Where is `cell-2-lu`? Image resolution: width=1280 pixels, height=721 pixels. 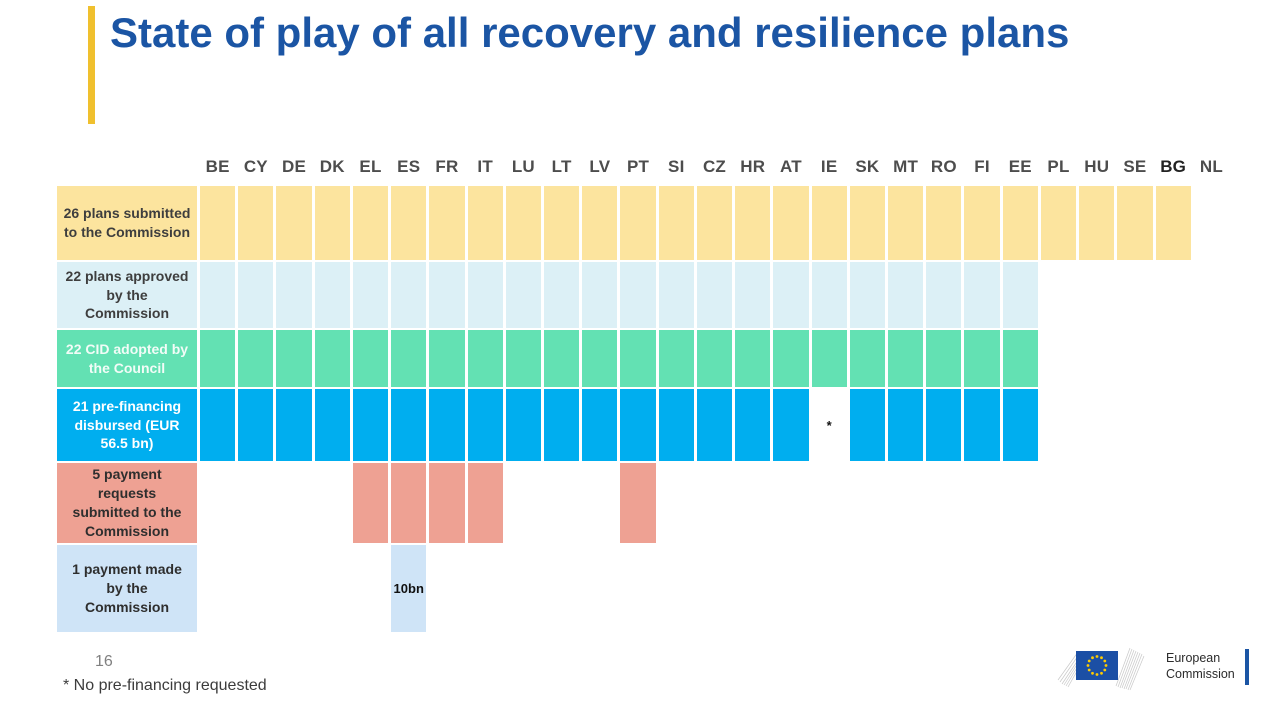 cell-2-lu is located at coordinates (523, 358).